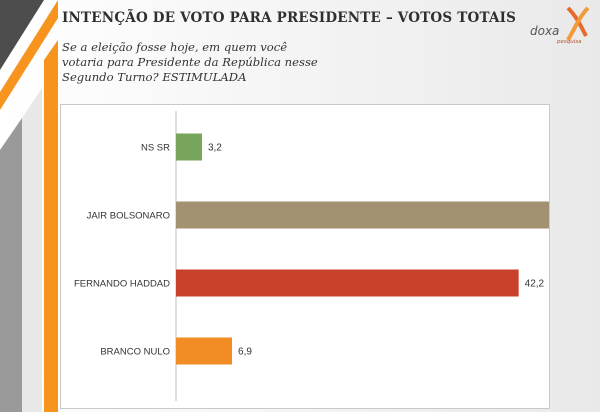 Image resolution: width=600 pixels, height=412 pixels. I want to click on category-label: FERNANDO HADDAD, so click(122, 284).